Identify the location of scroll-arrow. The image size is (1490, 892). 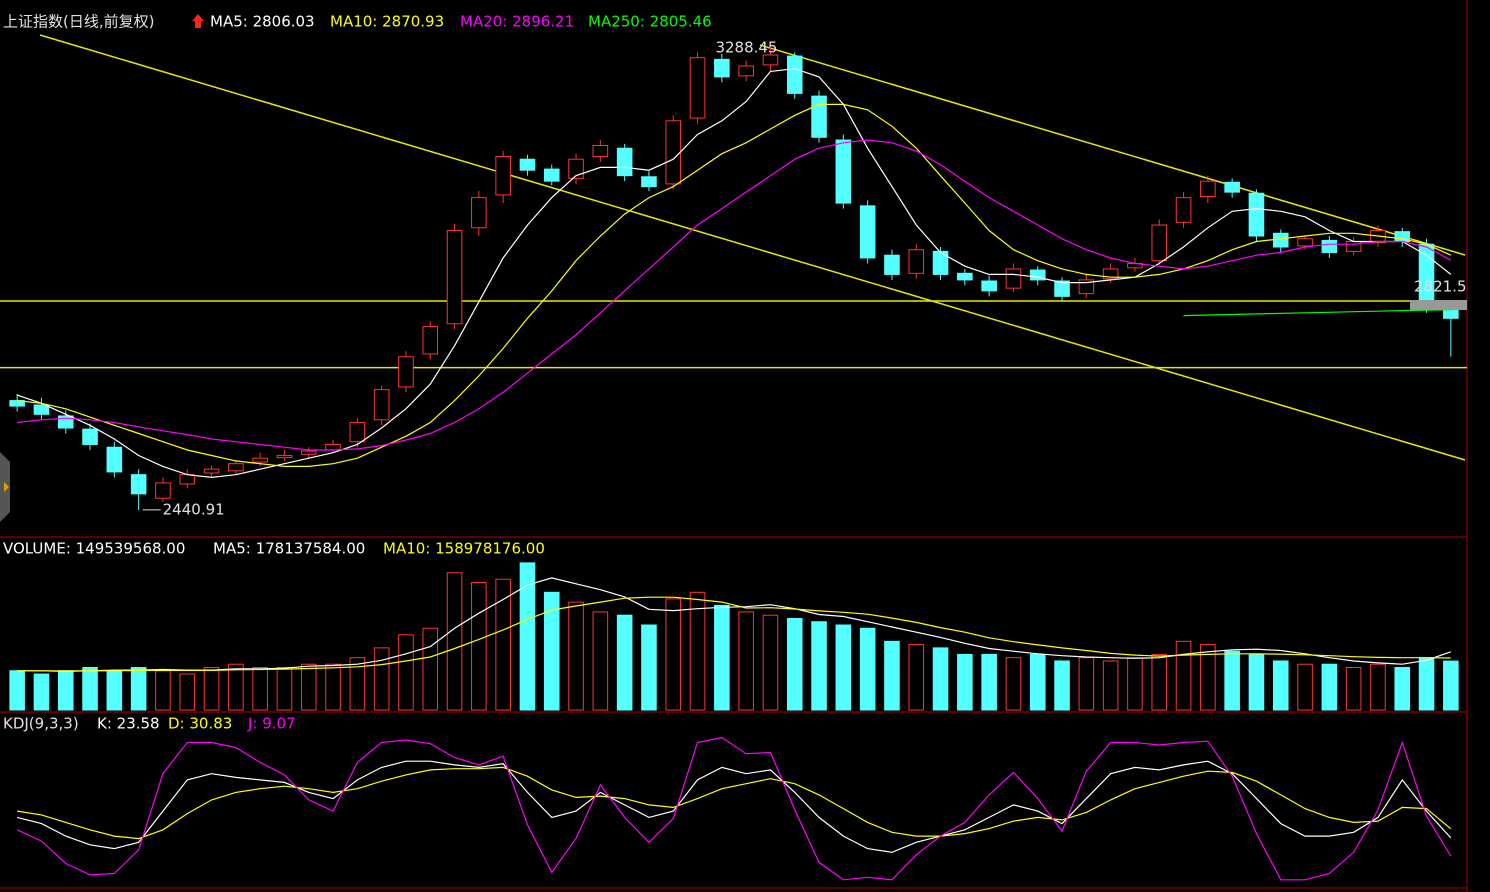
(6, 487).